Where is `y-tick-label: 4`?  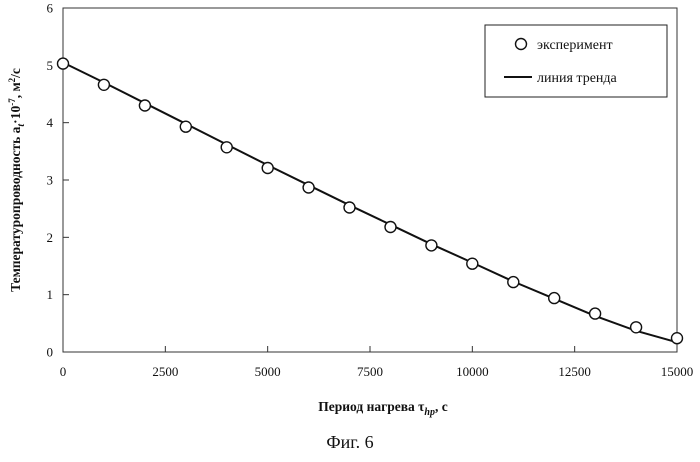 y-tick-label: 4 is located at coordinates (50, 122).